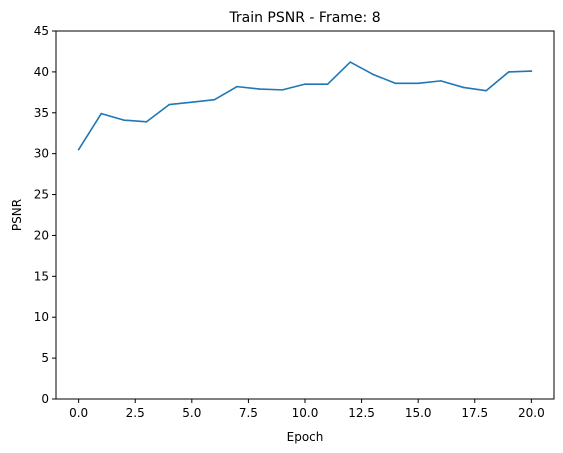 This screenshot has height=453, width=563. What do you see at coordinates (304, 18) in the screenshot?
I see `chart-title: Train PSNR - Frame: 8` at bounding box center [304, 18].